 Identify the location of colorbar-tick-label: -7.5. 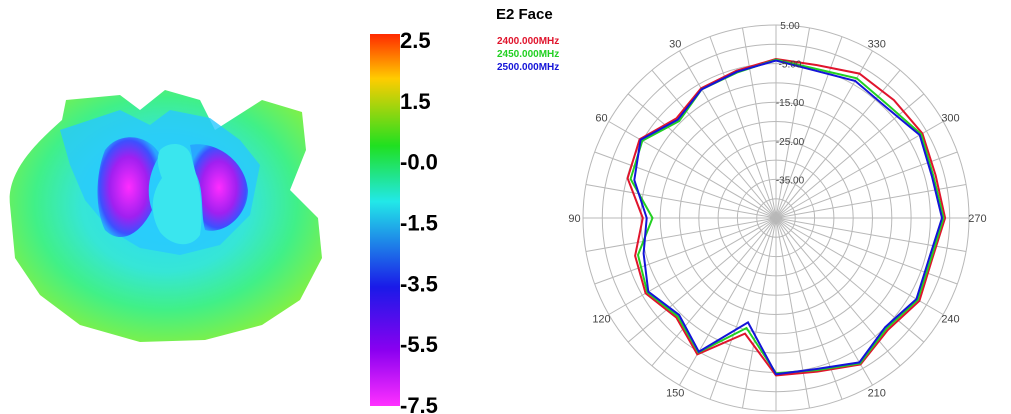
(419, 403).